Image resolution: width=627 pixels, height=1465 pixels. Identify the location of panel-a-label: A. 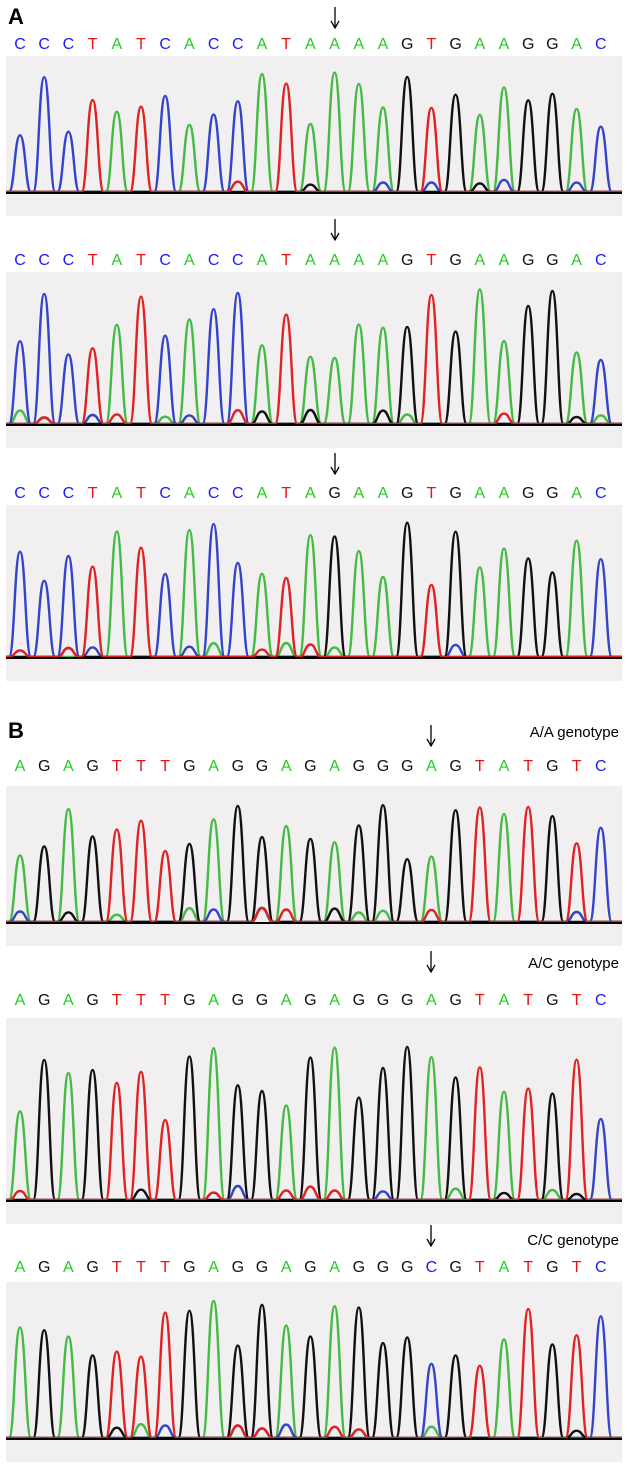
(16, 16).